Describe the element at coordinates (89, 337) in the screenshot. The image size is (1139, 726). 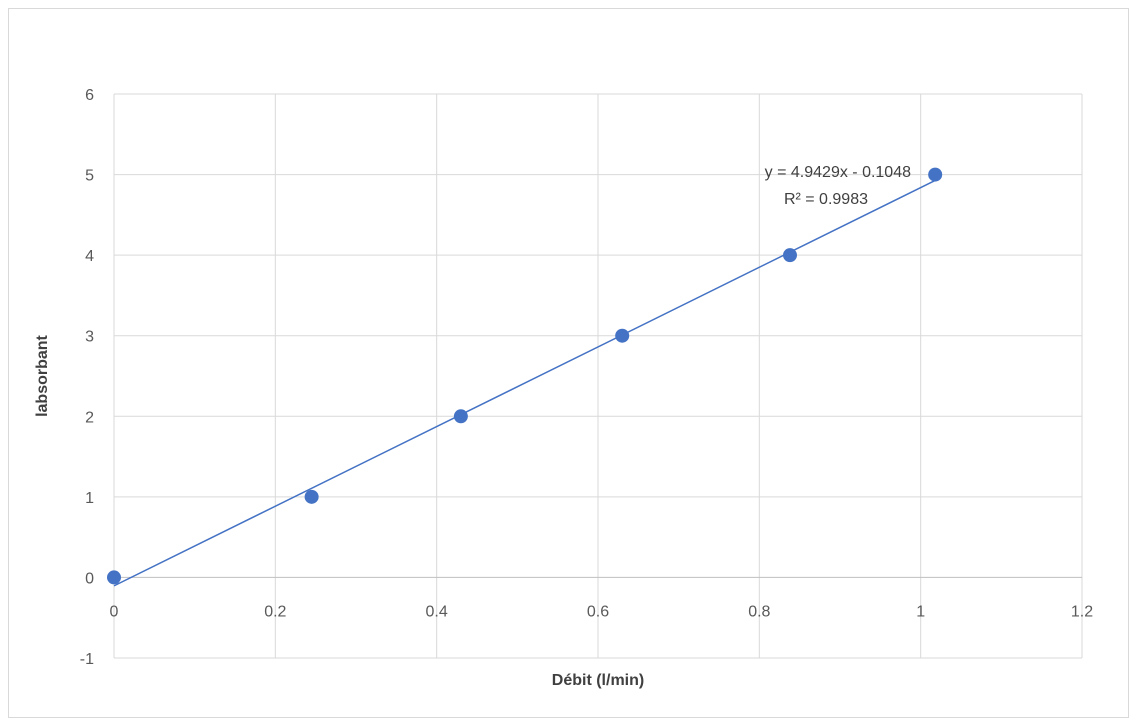
I see `y-tick-label: 3` at that location.